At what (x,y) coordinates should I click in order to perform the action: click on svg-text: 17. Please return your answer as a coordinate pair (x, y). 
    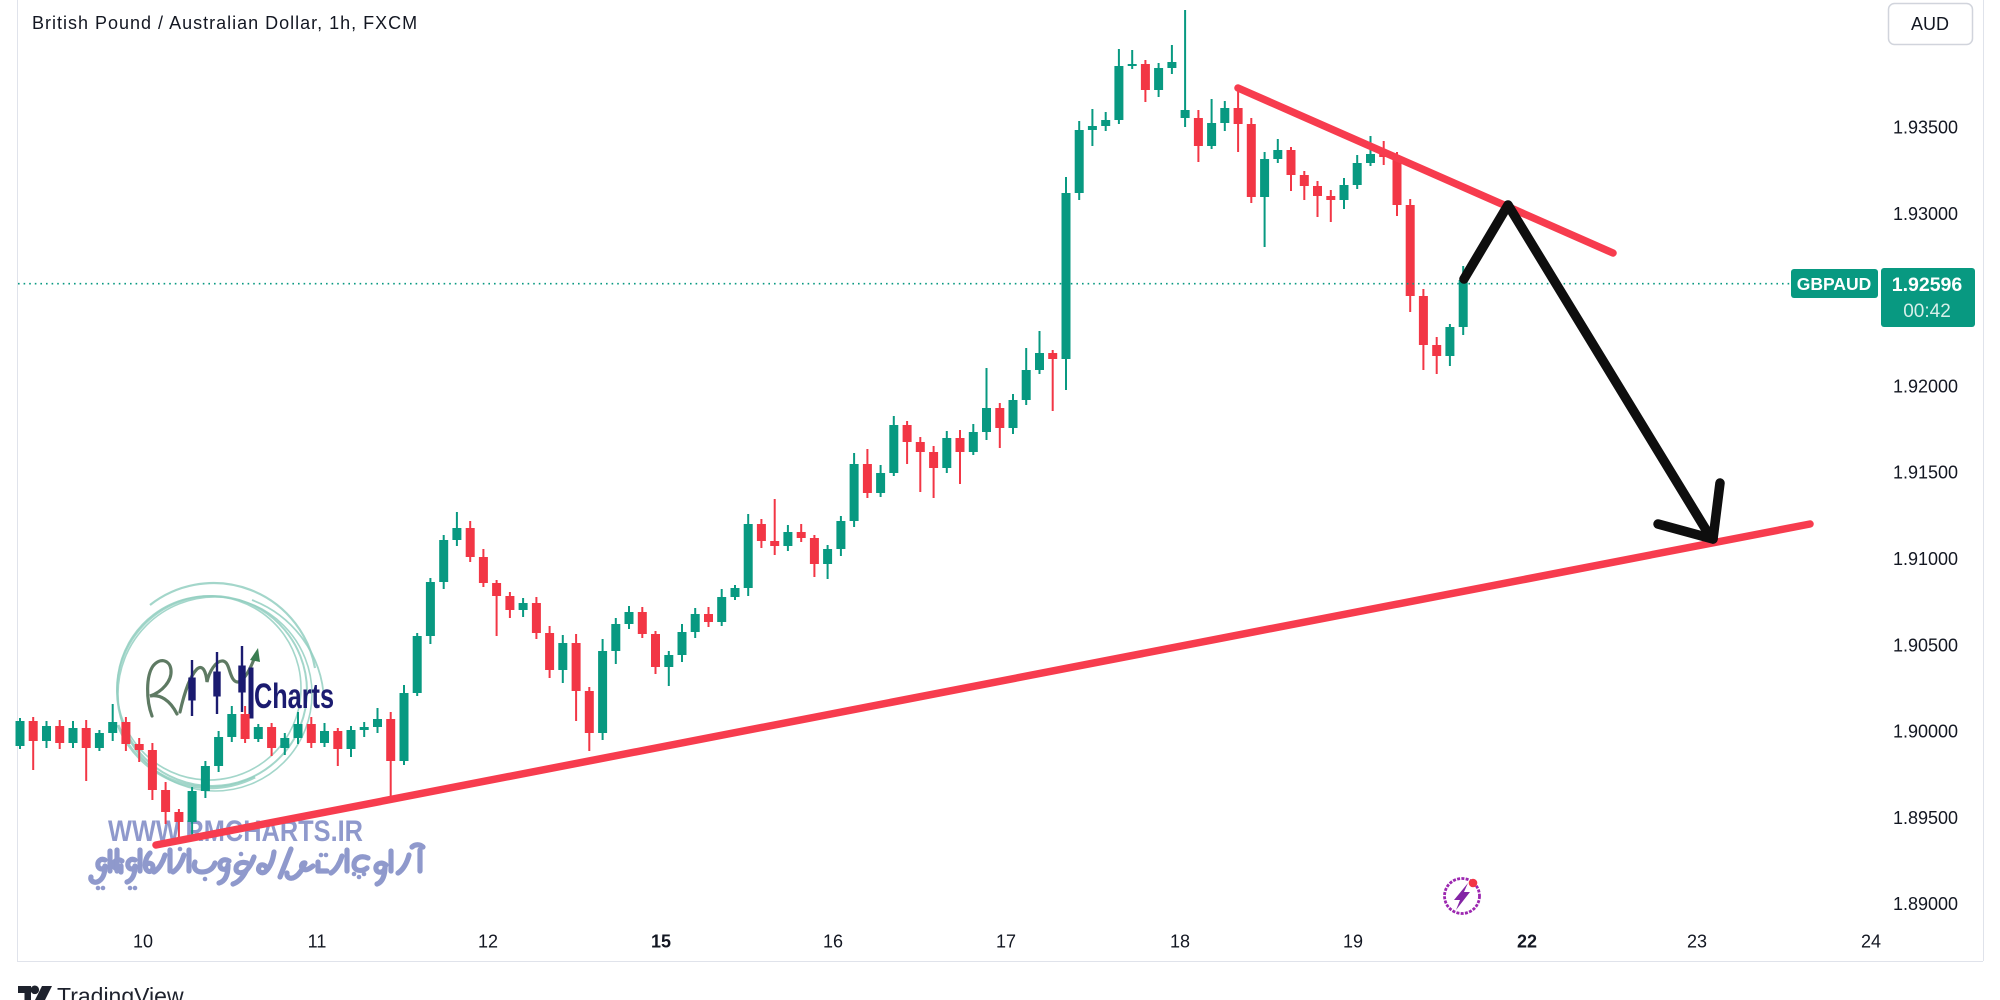
    Looking at the image, I should click on (1006, 942).